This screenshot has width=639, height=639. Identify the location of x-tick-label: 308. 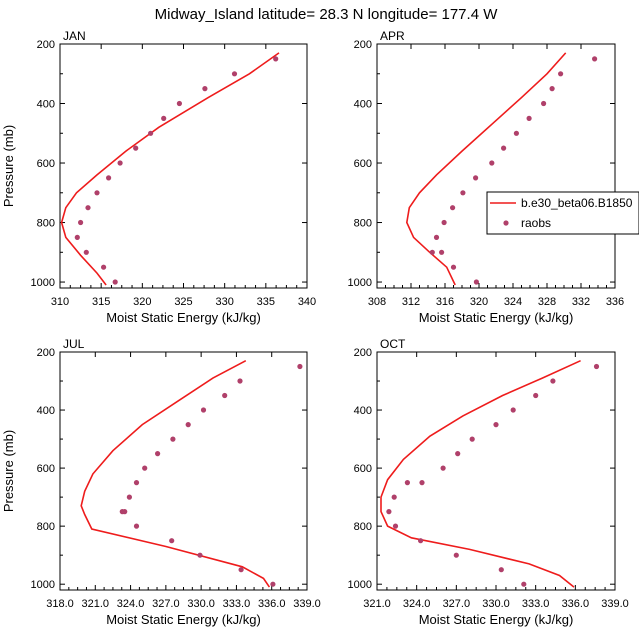
(377, 302).